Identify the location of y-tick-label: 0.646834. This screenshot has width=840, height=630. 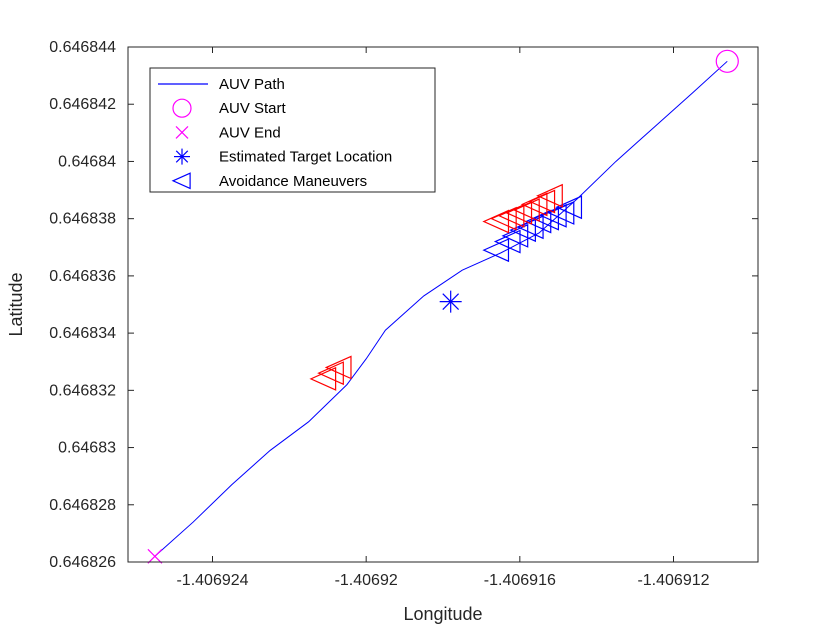
(82, 333).